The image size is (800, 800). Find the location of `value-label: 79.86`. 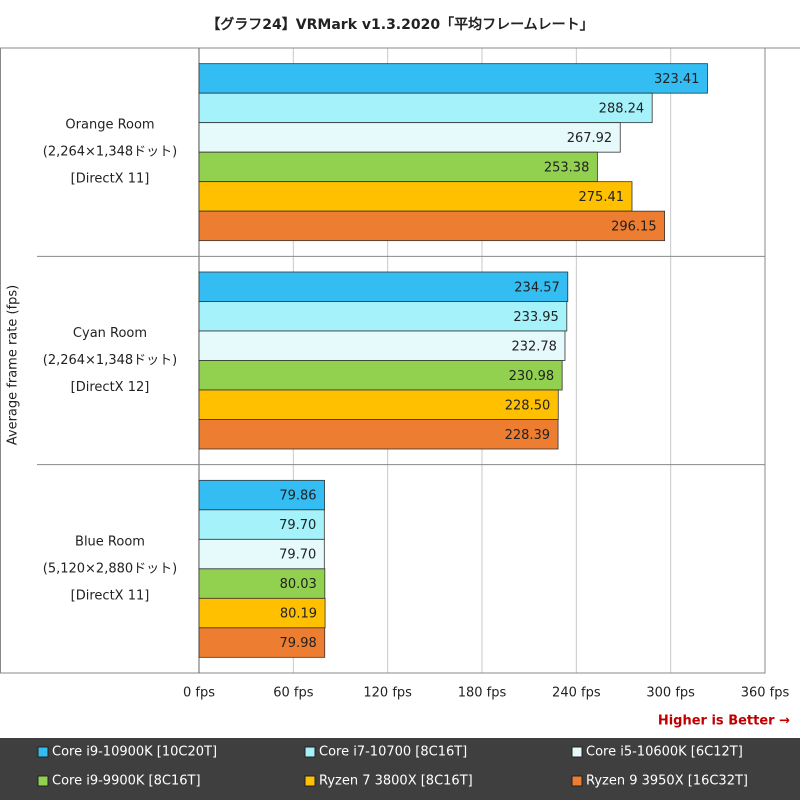

value-label: 79.86 is located at coordinates (297, 496).